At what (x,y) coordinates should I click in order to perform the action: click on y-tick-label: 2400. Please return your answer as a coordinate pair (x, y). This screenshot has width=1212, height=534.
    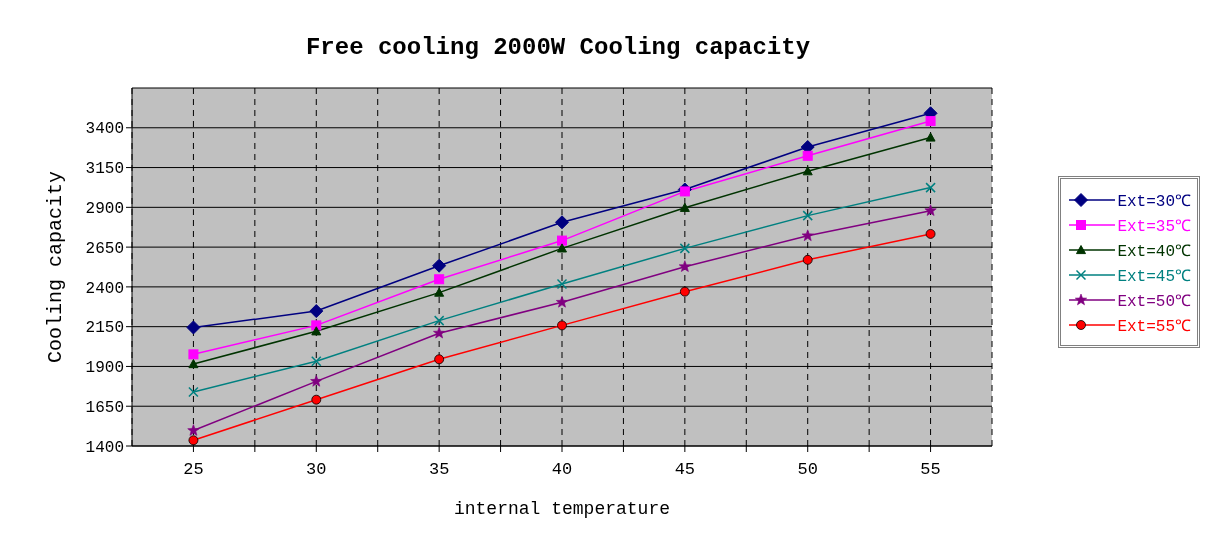
    Looking at the image, I should click on (104, 288).